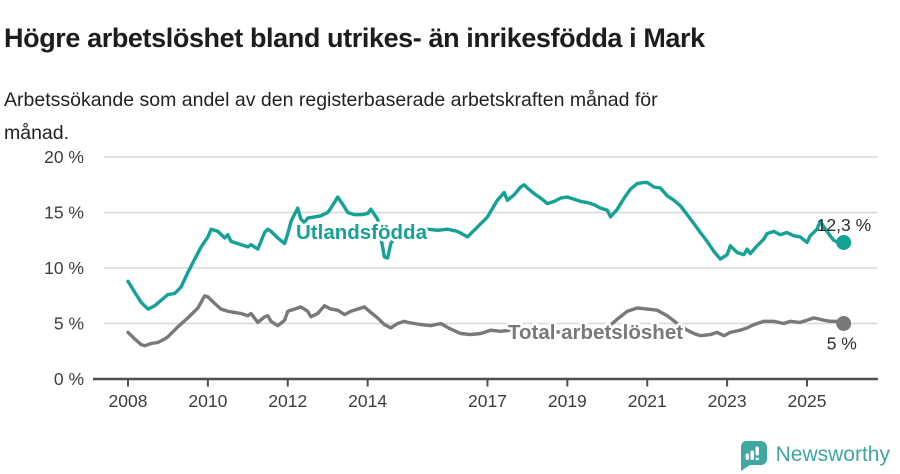 This screenshot has height=474, width=900. I want to click on newsworthy-icon, so click(753, 456).